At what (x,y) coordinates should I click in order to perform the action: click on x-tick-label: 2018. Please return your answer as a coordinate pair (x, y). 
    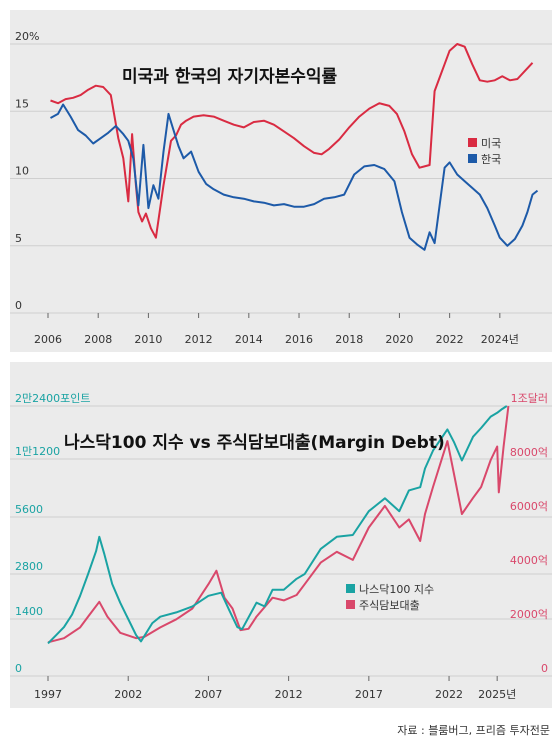
    Looking at the image, I should click on (349, 339).